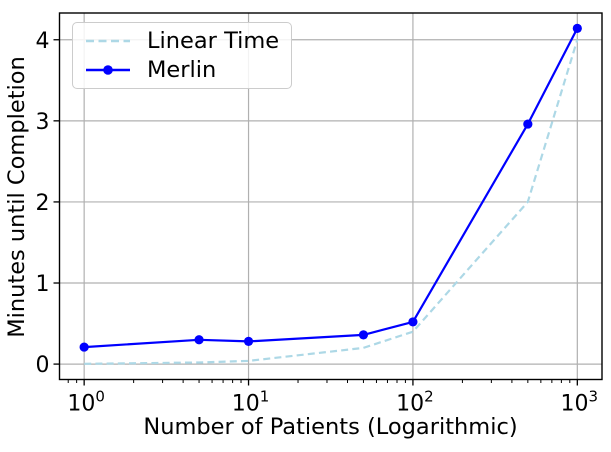 The image size is (611, 452). I want to click on legend-item-linear-time: Linear Time, so click(182, 41).